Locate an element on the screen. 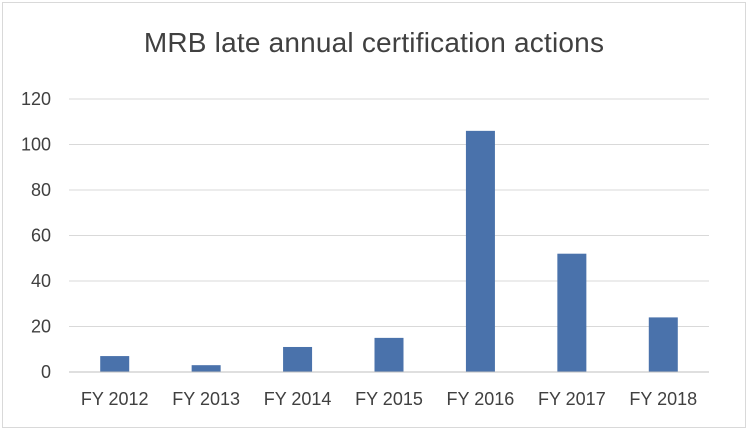 The image size is (748, 434). bar-fy-2018 is located at coordinates (663, 344).